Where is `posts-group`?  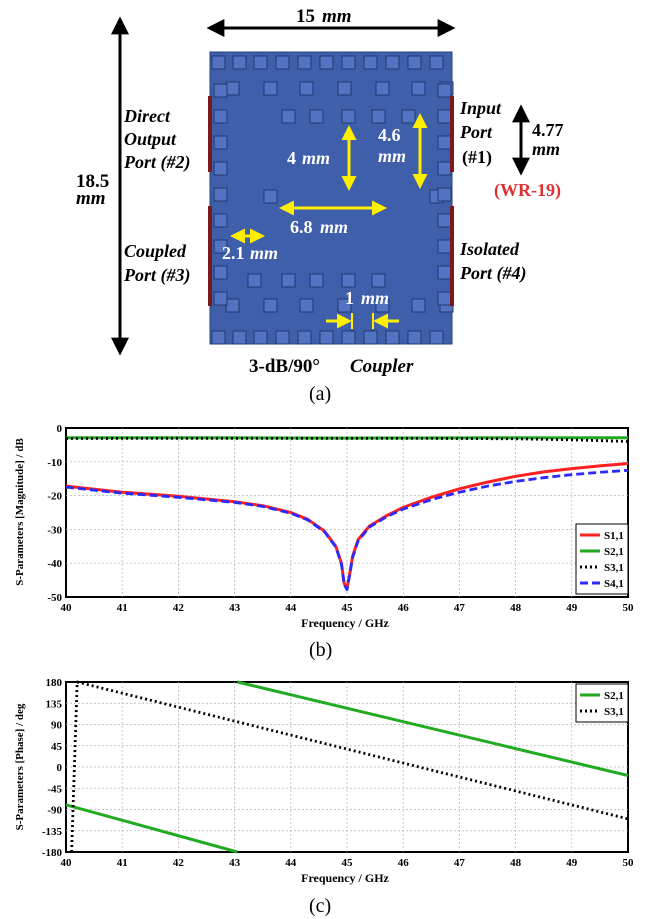
posts-group is located at coordinates (332, 200).